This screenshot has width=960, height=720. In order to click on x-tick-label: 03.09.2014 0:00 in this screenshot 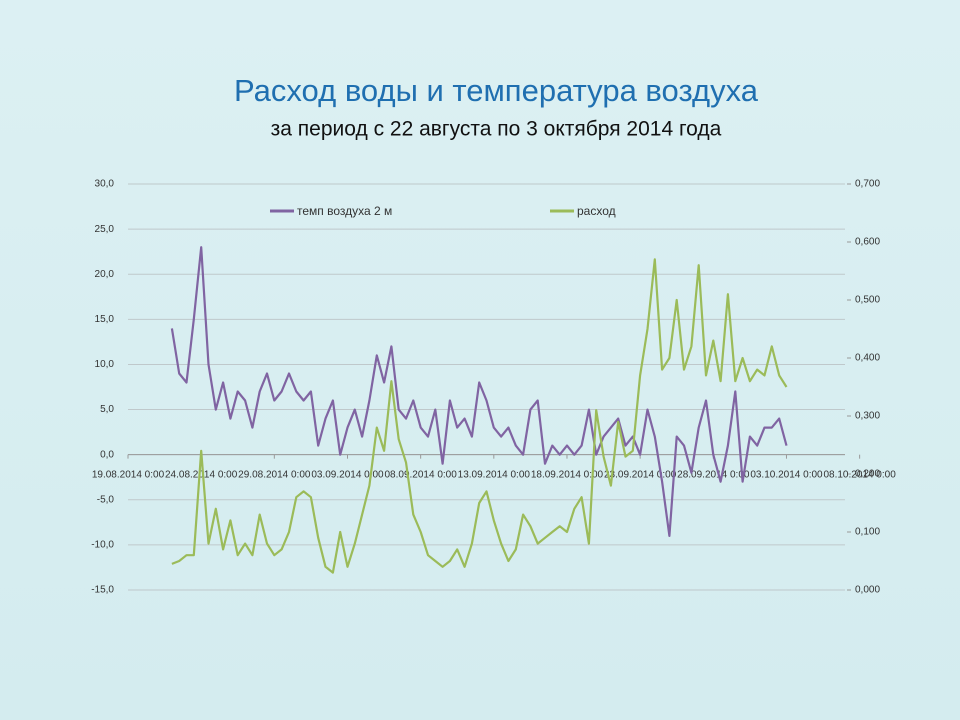, I will do `click(347, 474)`.